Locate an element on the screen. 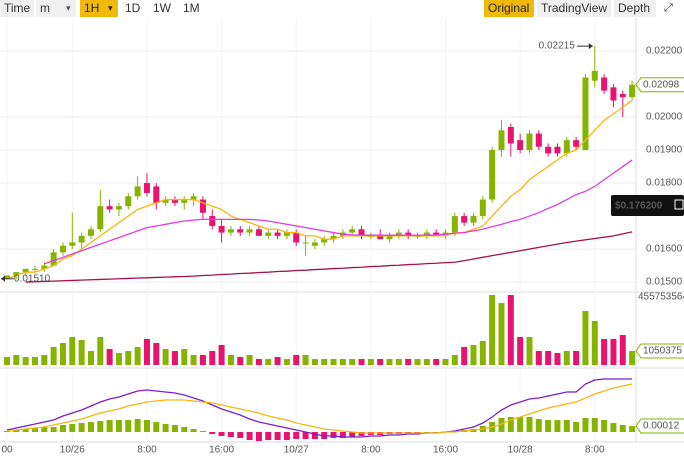  volume-max-label: 4557535644 is located at coordinates (661, 297).